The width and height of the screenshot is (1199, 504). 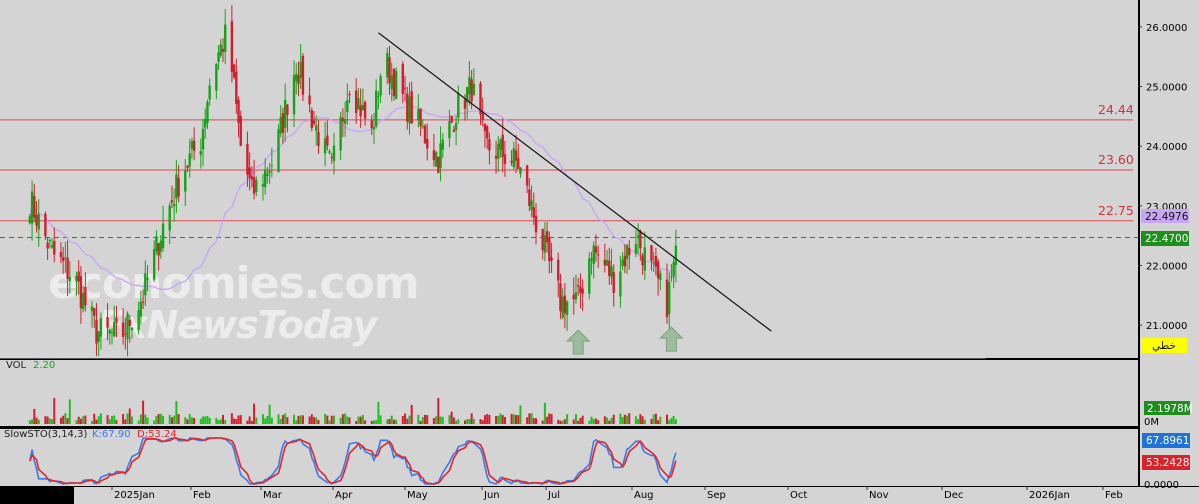 I want to click on volume-value-tag, so click(x=1167, y=408).